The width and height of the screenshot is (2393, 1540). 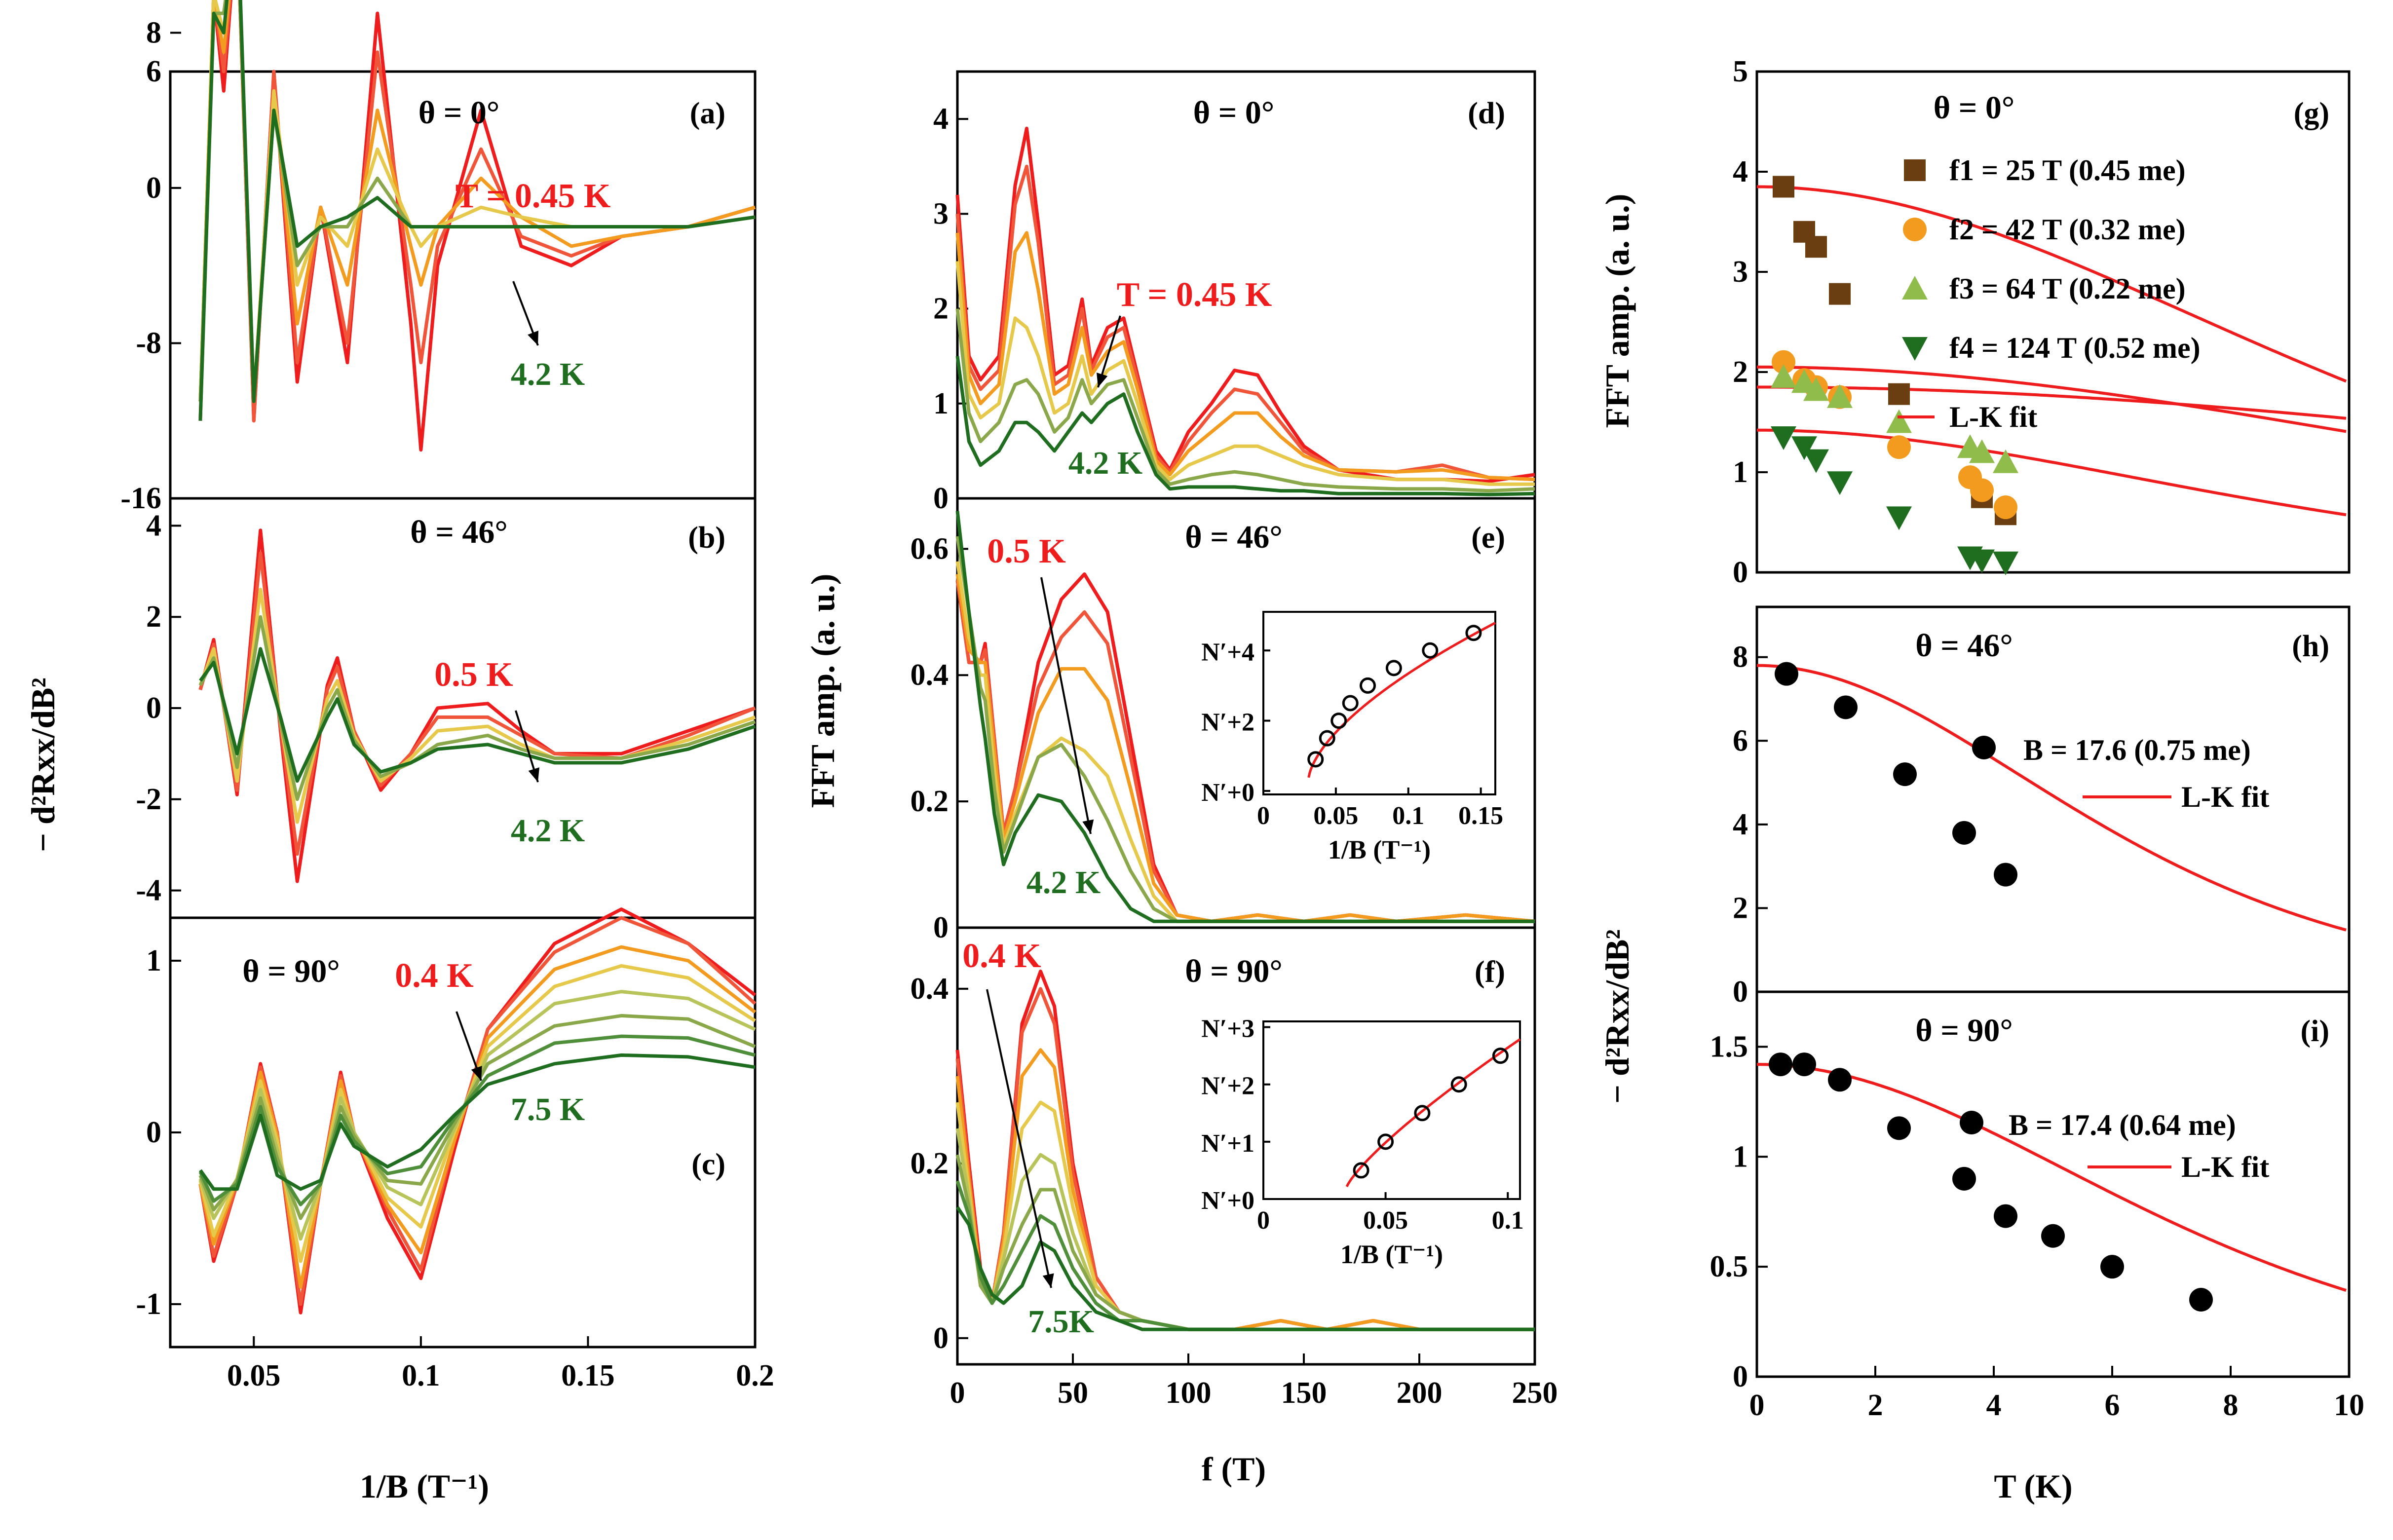 What do you see at coordinates (706, 538) in the screenshot?
I see `panel-letter: (b)` at bounding box center [706, 538].